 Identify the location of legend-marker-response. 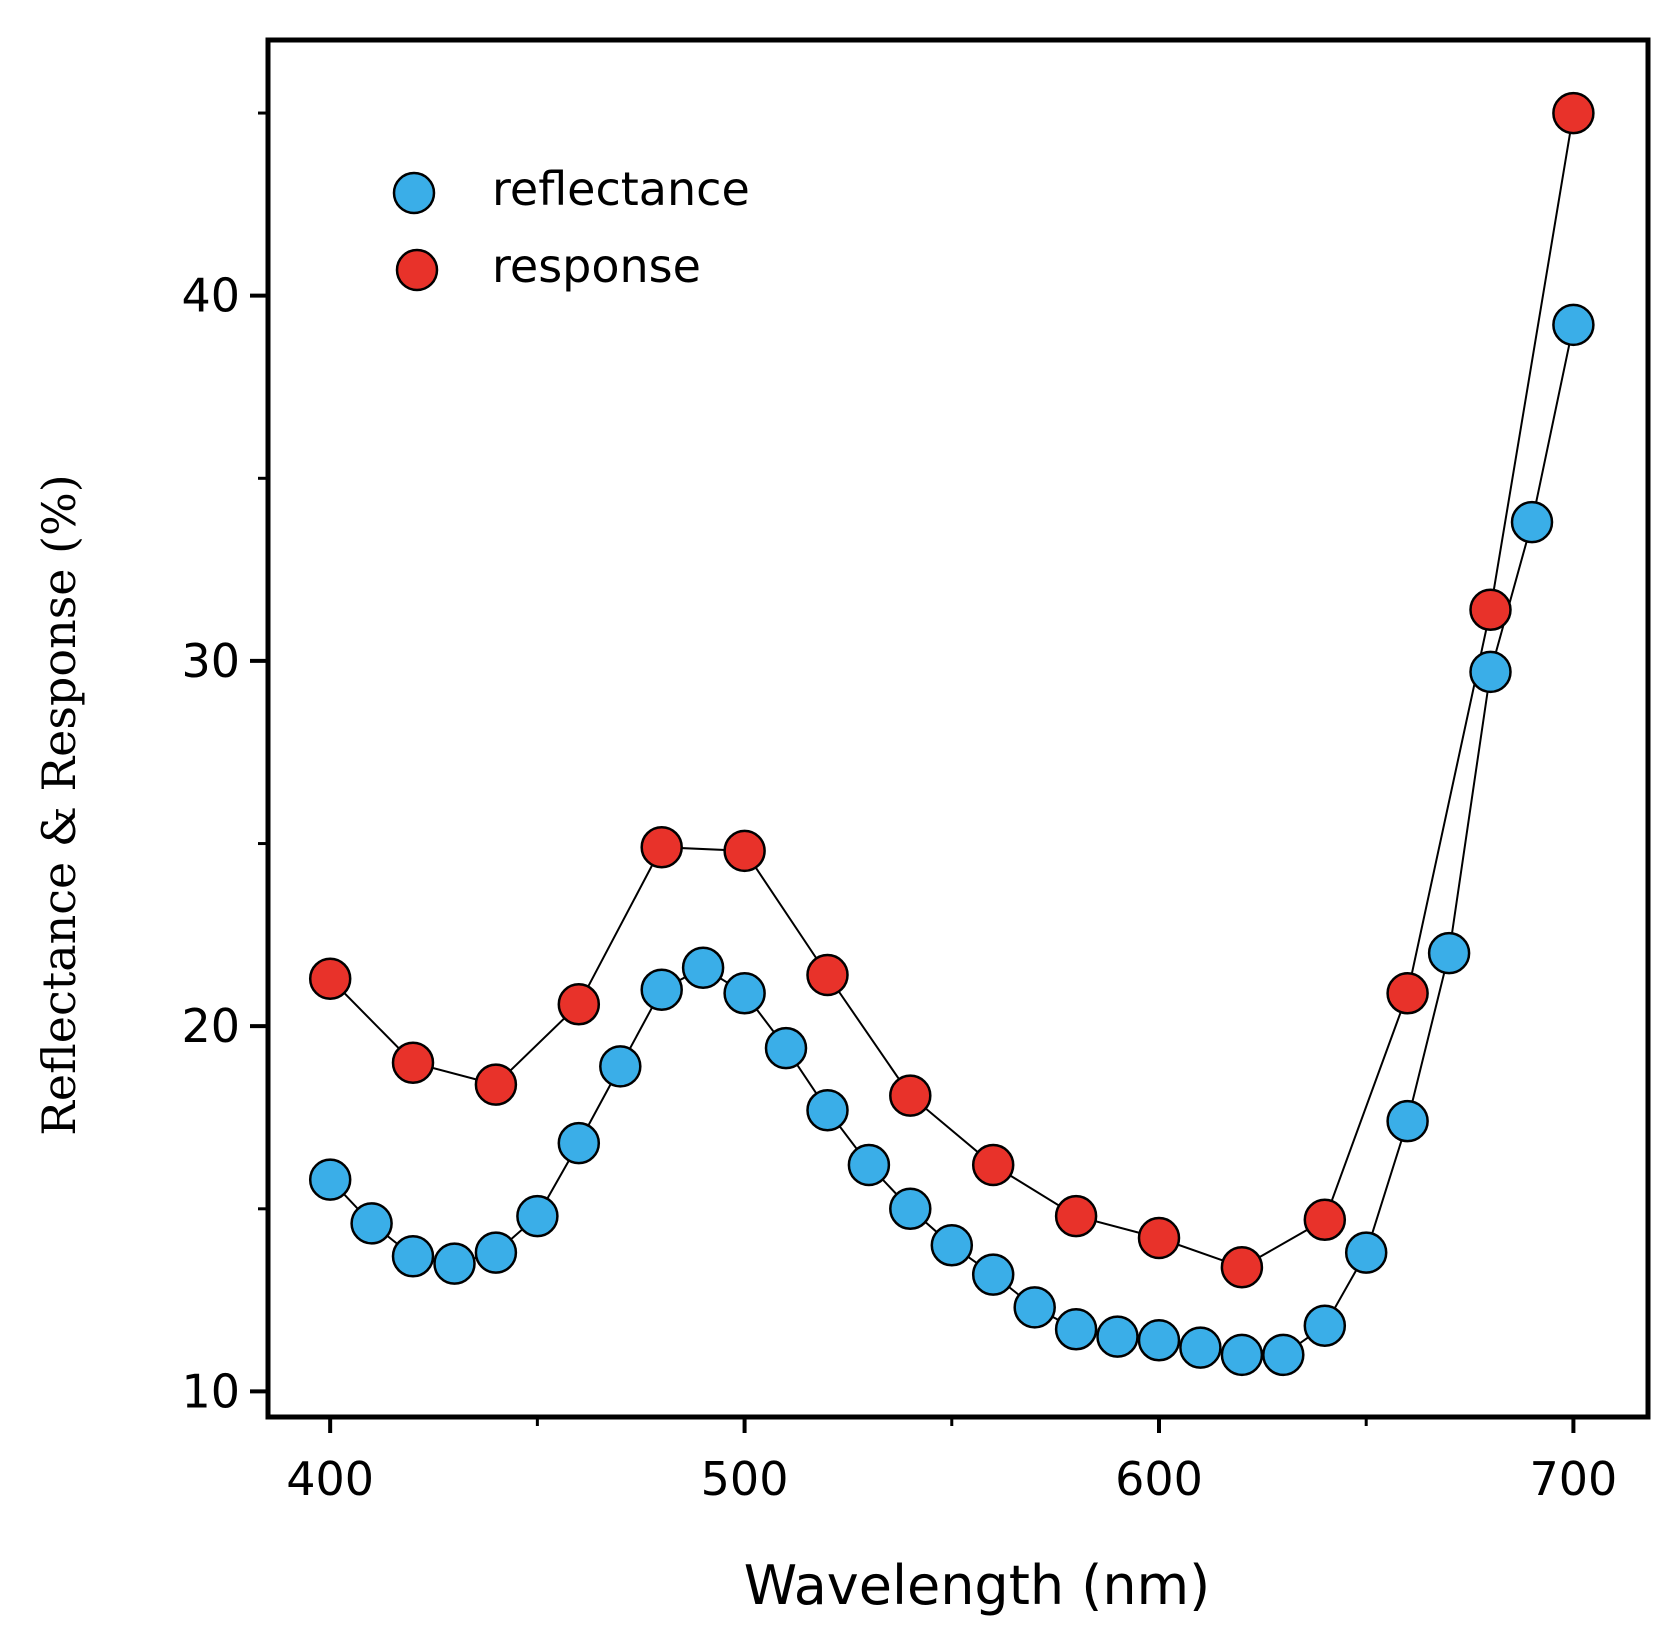
(417, 270).